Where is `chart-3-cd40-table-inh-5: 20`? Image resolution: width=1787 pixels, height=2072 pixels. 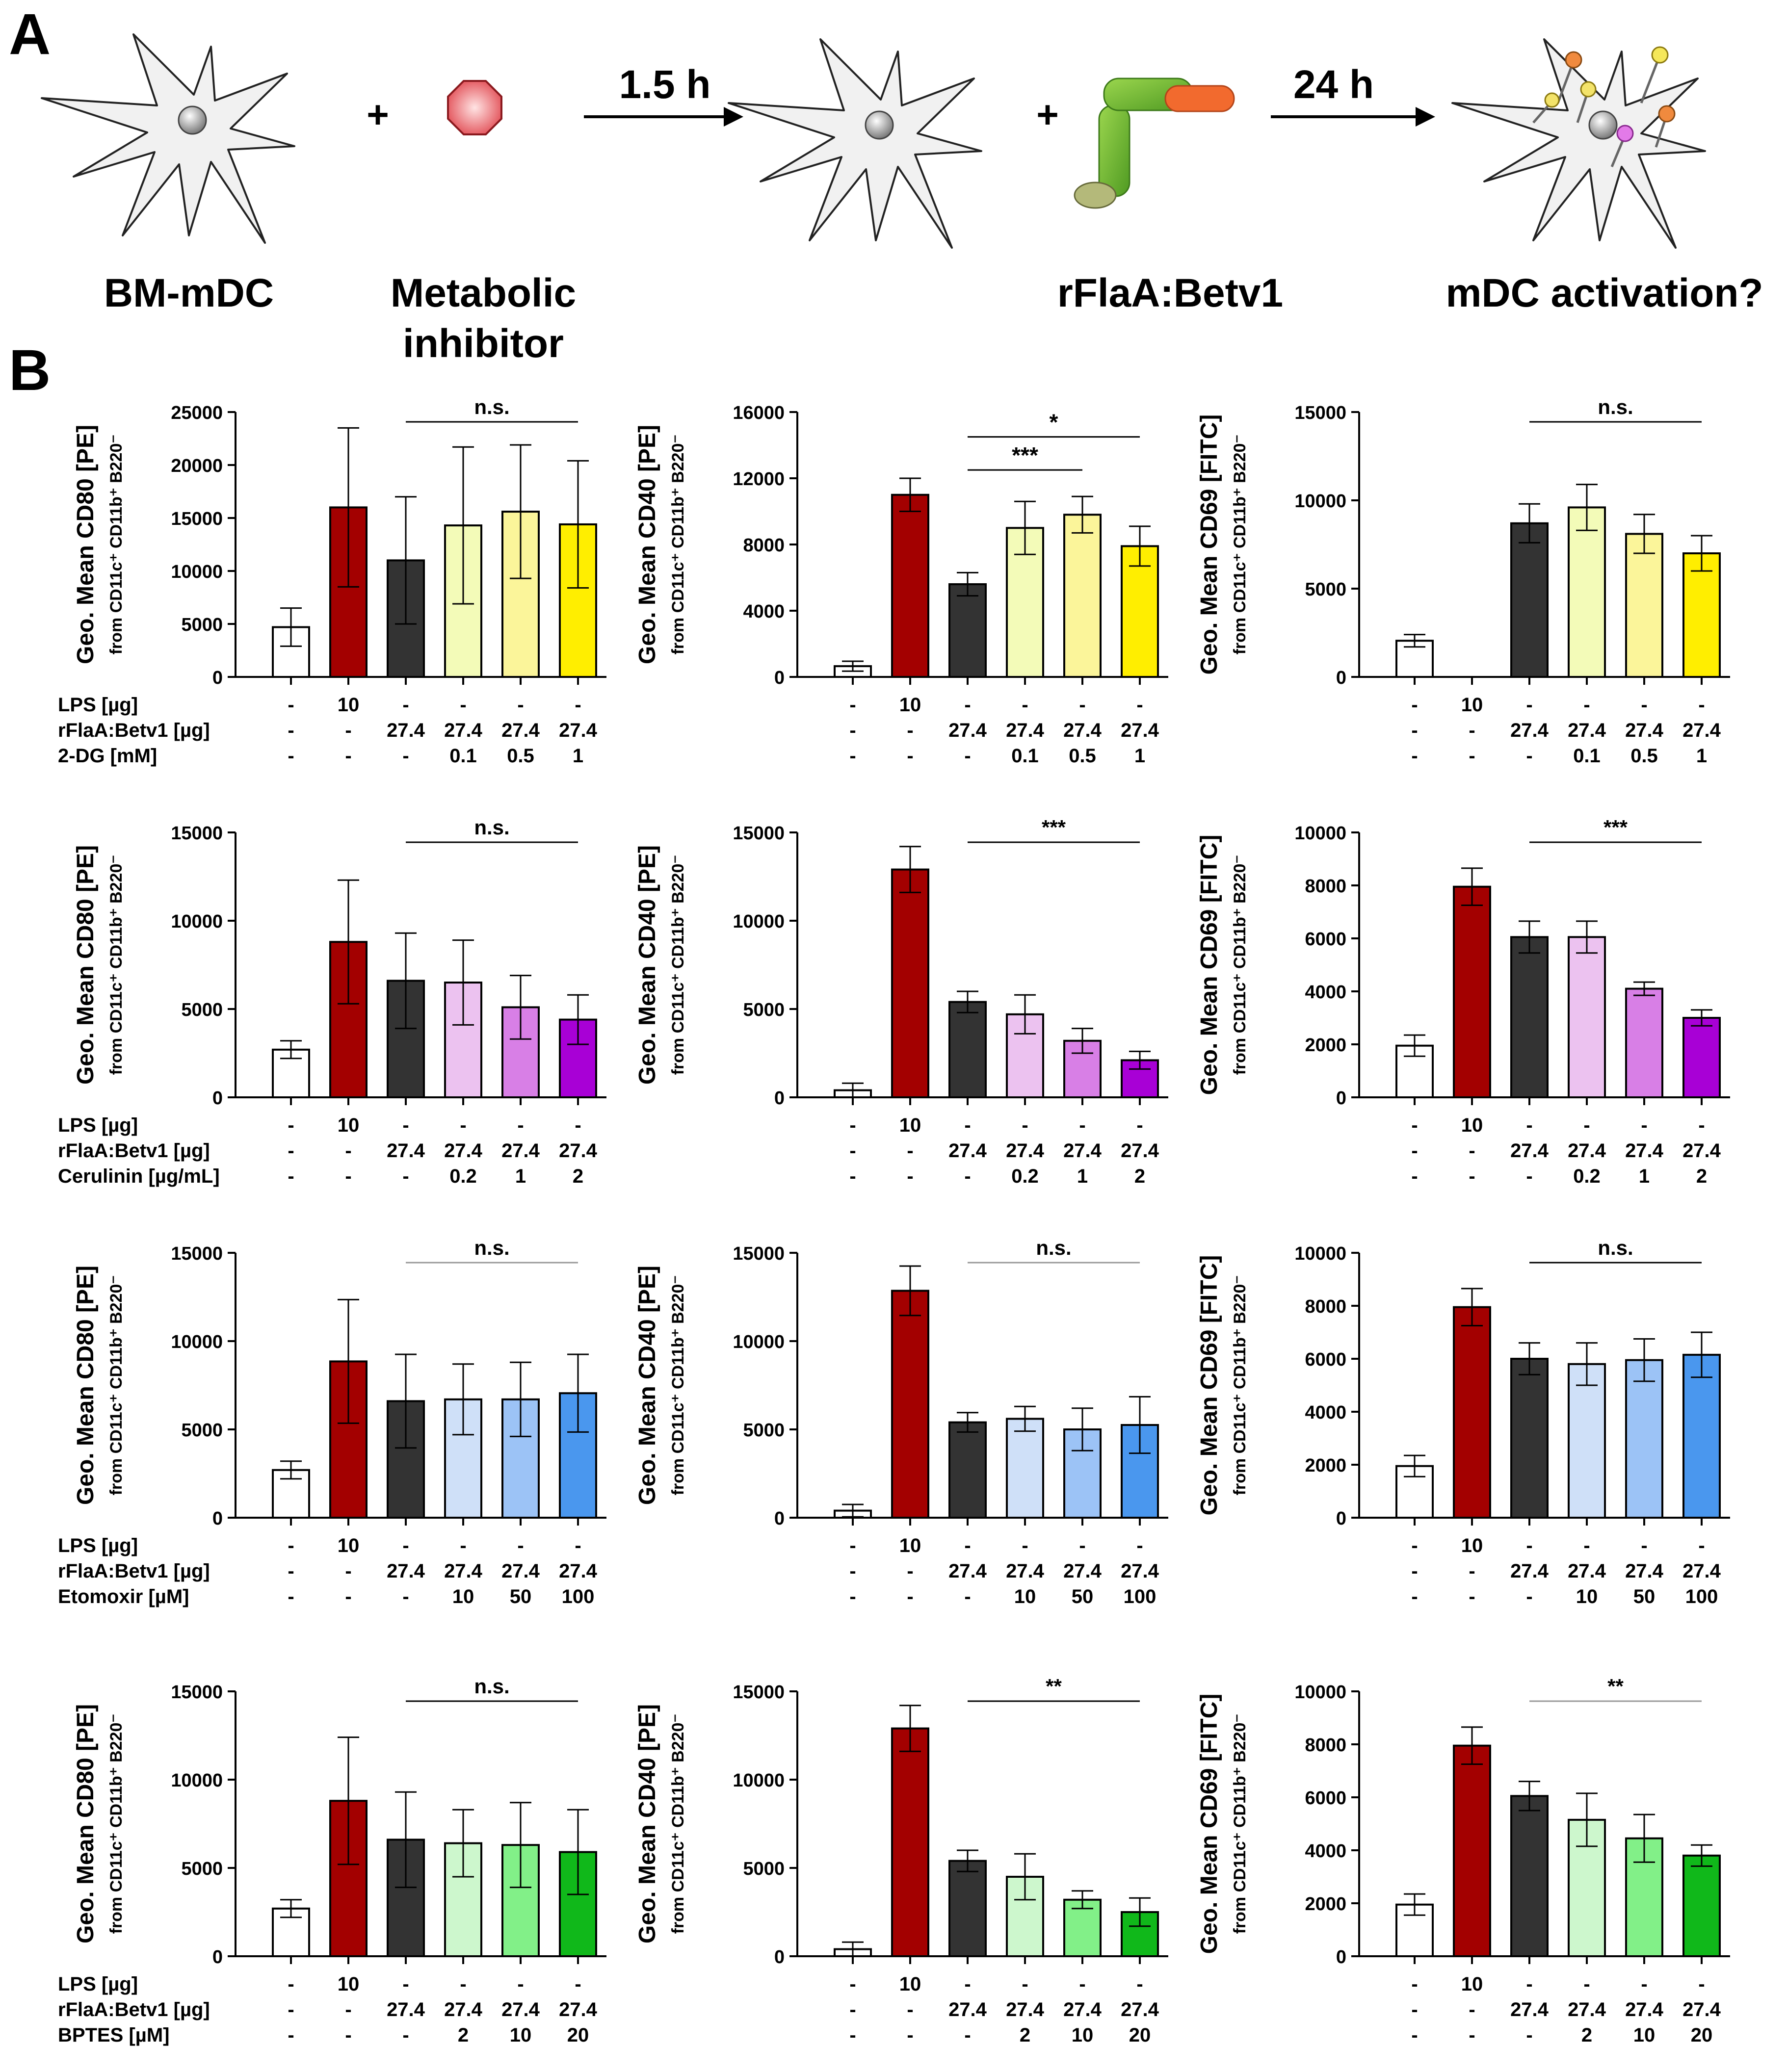 chart-3-cd40-table-inh-5: 20 is located at coordinates (1140, 2035).